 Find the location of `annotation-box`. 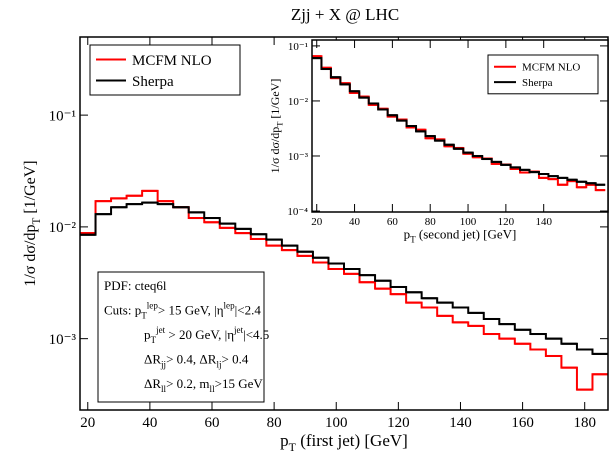

annotation-box is located at coordinates (181, 337).